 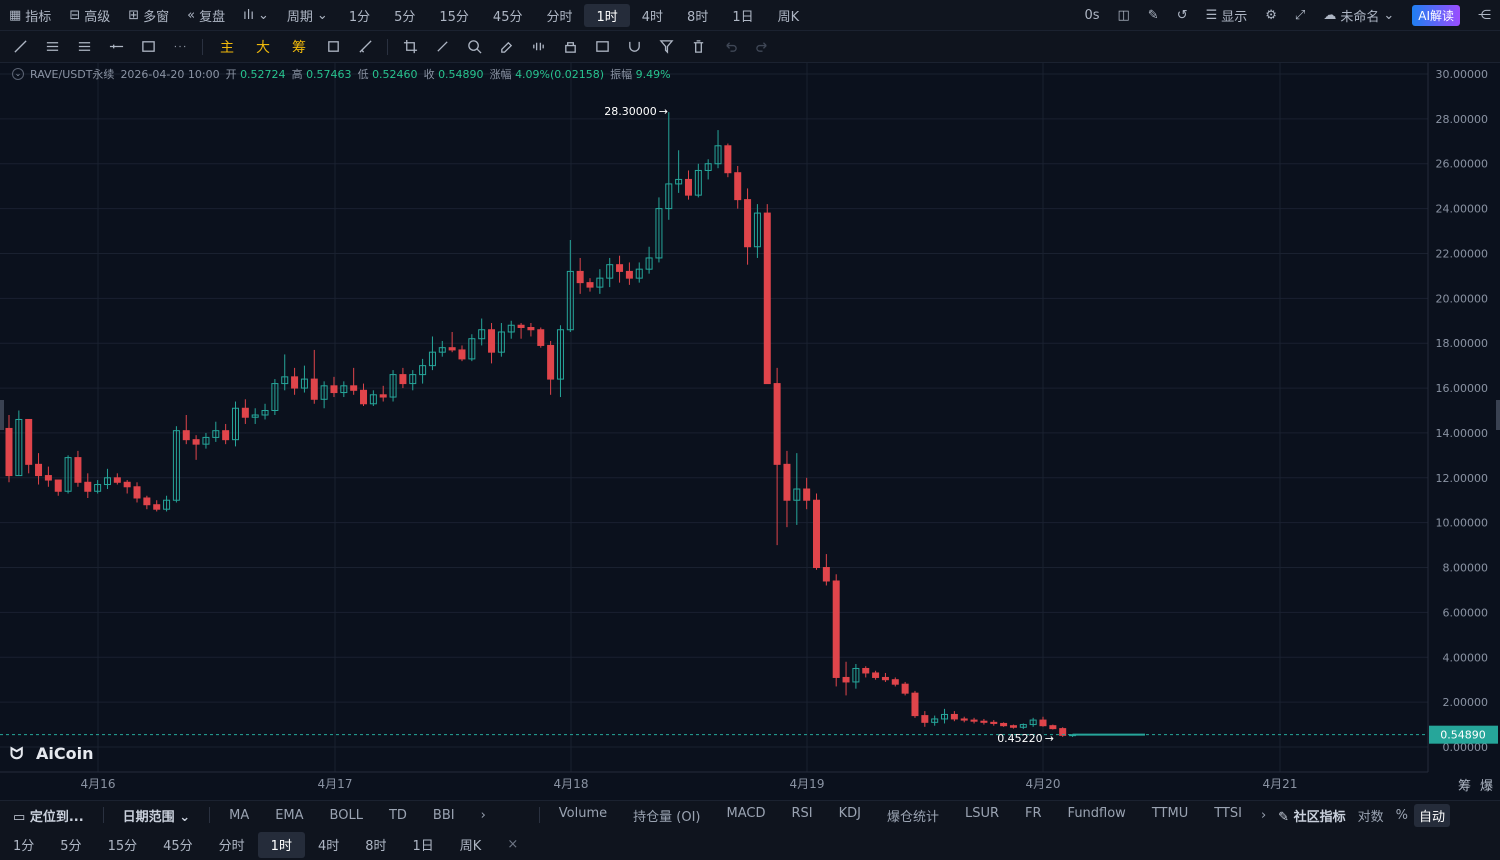 What do you see at coordinates (730, 47) in the screenshot?
I see `undo-icon` at bounding box center [730, 47].